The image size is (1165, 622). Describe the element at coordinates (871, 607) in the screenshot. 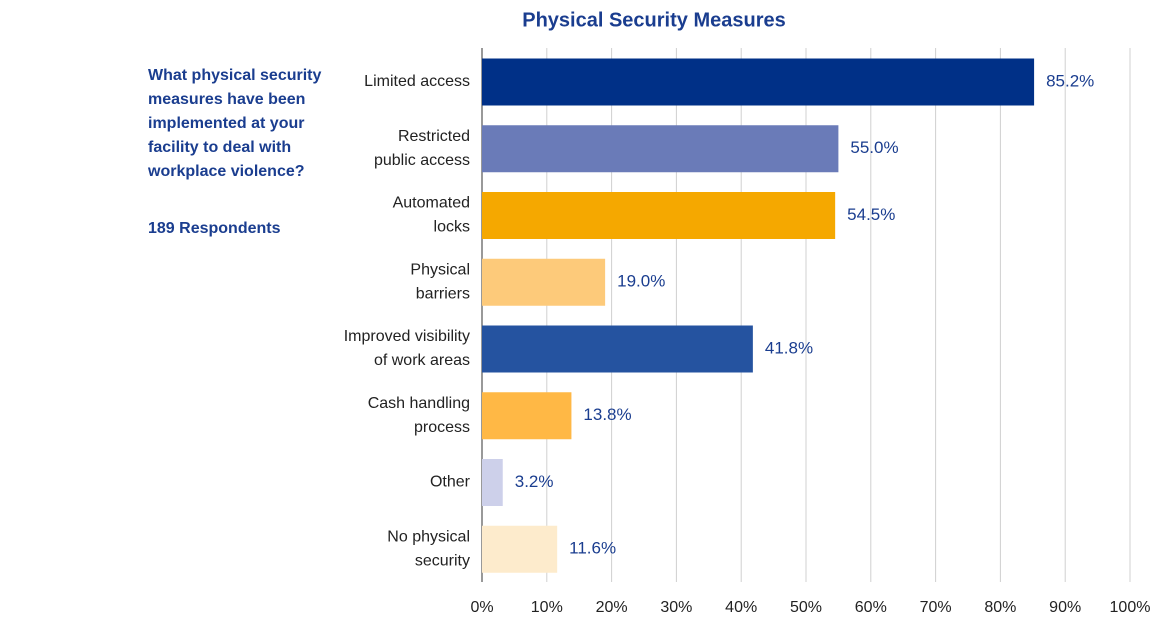

I see `x-tick-label: 60%` at that location.